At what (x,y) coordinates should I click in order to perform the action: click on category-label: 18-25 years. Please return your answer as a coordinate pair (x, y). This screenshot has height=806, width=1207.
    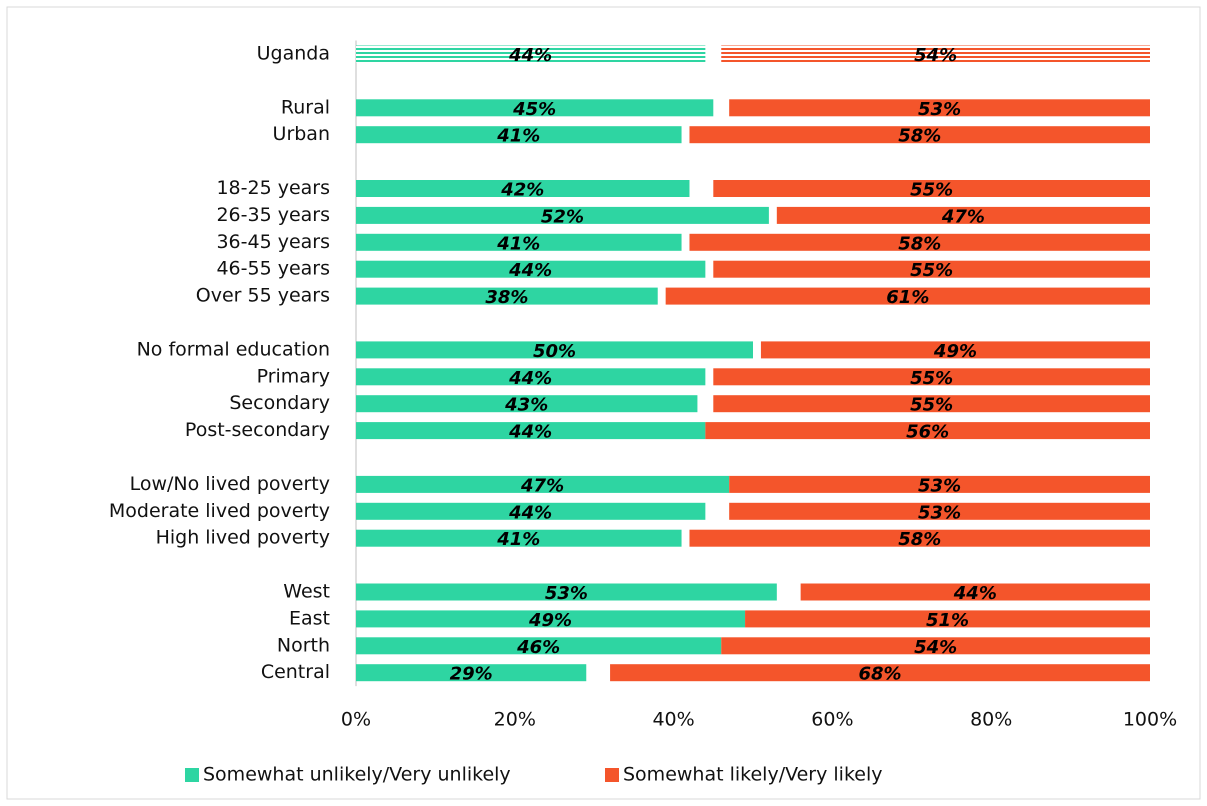
    Looking at the image, I should click on (273, 188).